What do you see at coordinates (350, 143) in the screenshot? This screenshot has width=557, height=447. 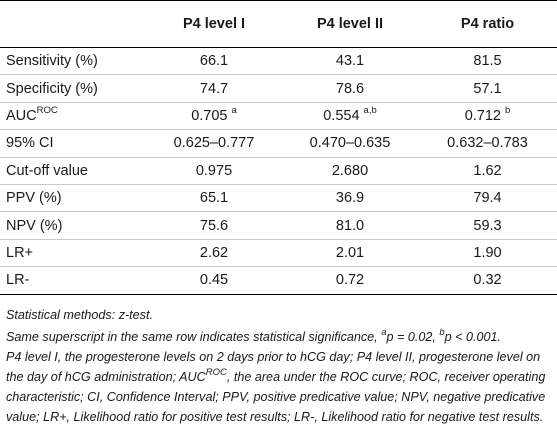 I see `cell-value: 0.470–0.635` at bounding box center [350, 143].